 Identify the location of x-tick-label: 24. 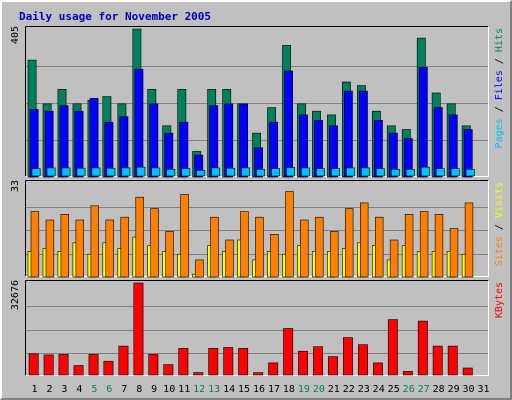
(379, 389).